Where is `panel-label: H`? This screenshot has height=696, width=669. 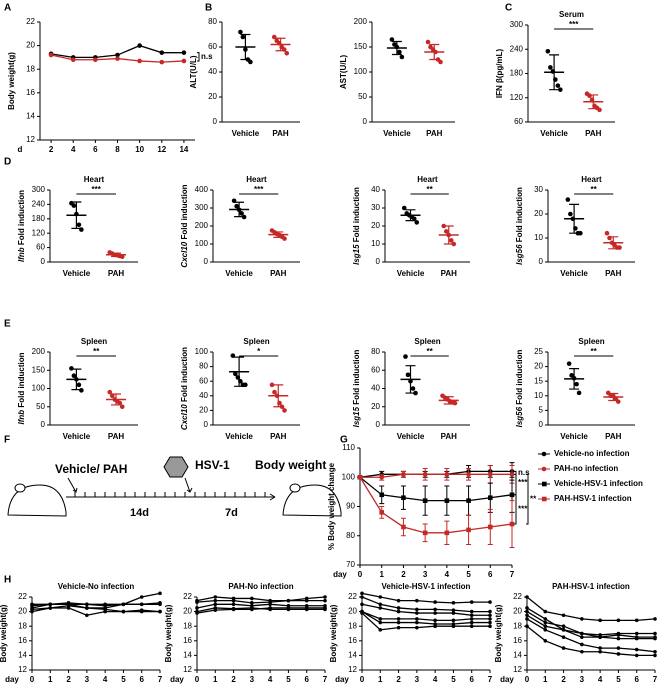 panel-label: H is located at coordinates (7, 580).